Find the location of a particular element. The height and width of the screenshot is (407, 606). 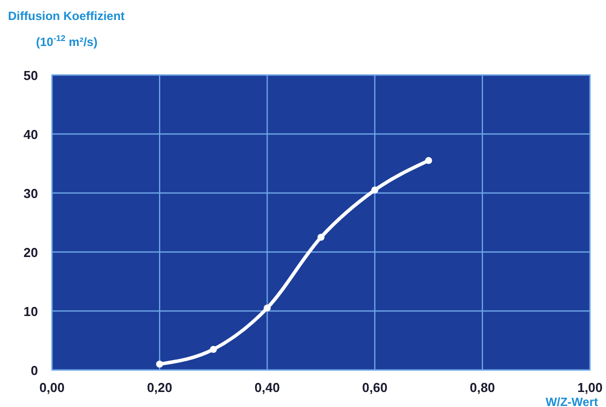

y-tick-label: 40 is located at coordinates (31, 134).